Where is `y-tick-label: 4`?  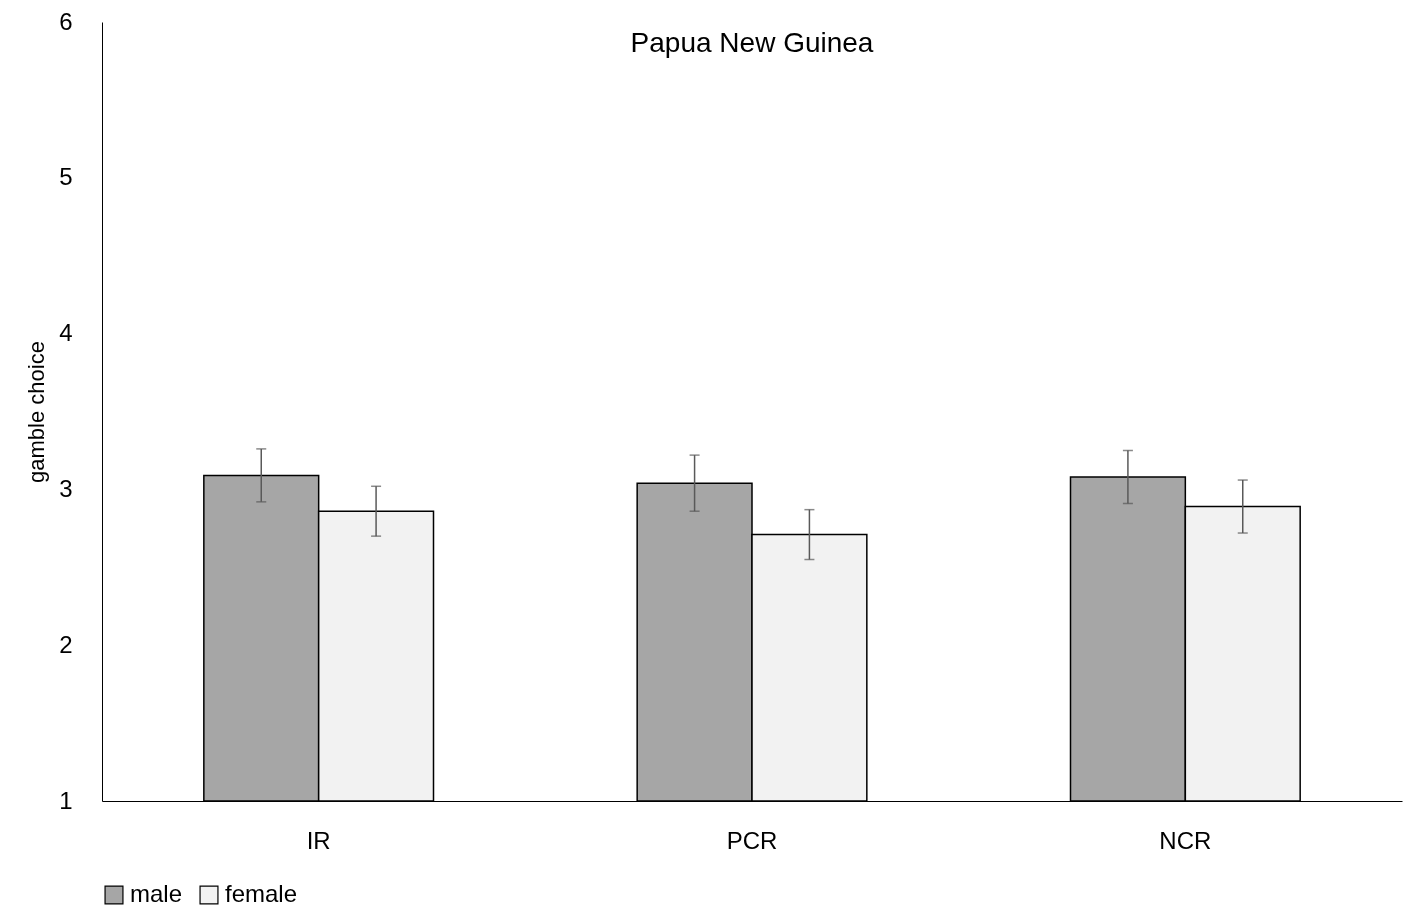
y-tick-label: 4 is located at coordinates (66, 333).